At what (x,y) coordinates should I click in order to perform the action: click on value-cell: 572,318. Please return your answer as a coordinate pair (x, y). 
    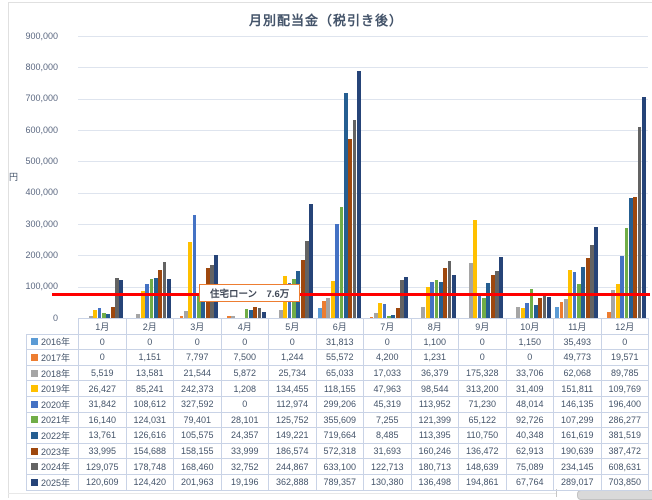
    Looking at the image, I should click on (339, 451).